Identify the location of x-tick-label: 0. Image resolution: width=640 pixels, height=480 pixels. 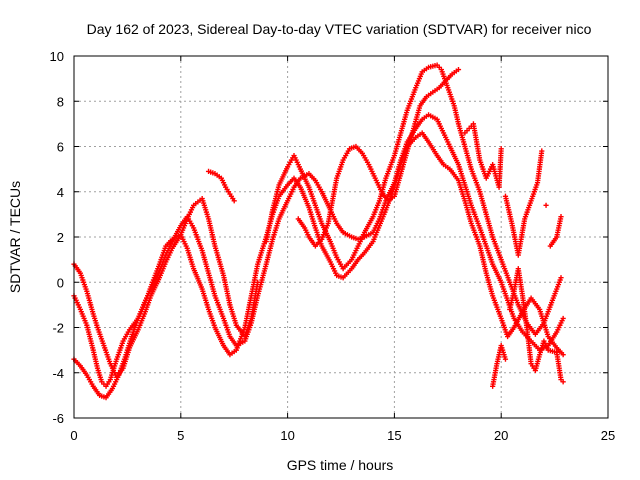
(73, 435).